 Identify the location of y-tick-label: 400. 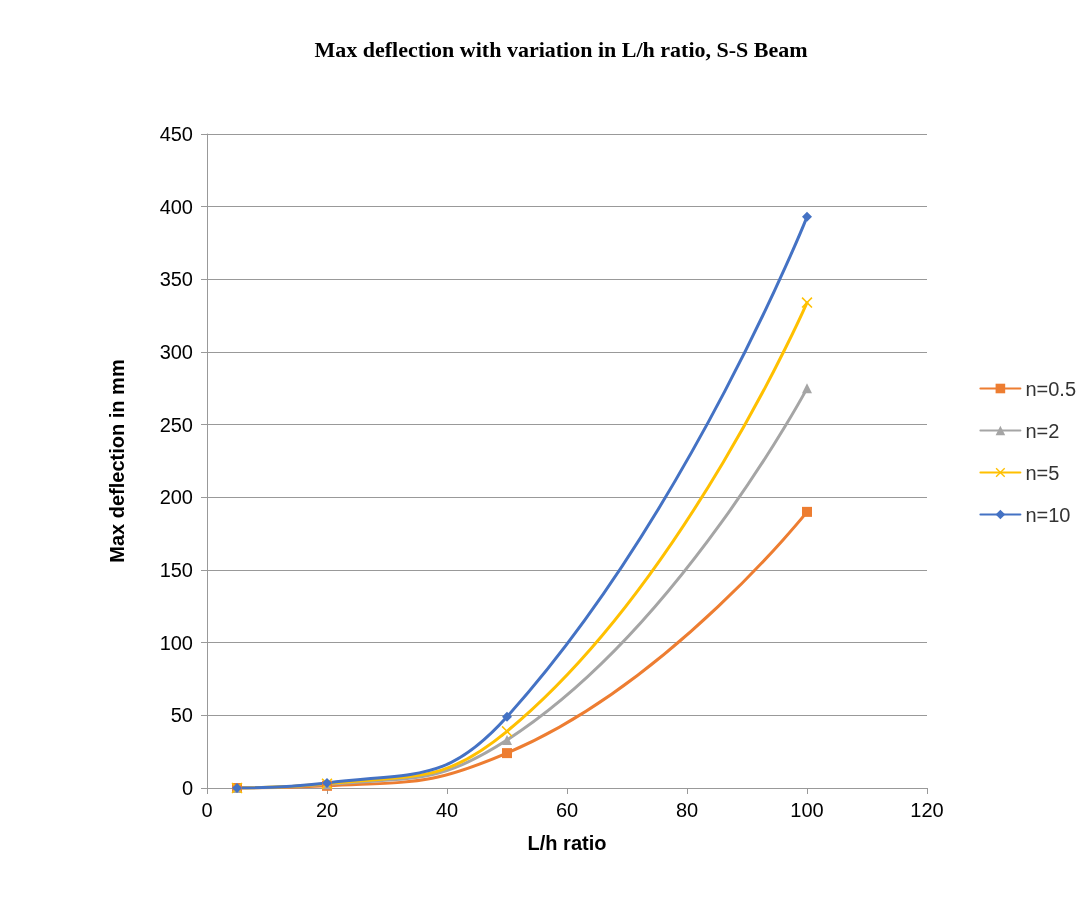
(176, 206).